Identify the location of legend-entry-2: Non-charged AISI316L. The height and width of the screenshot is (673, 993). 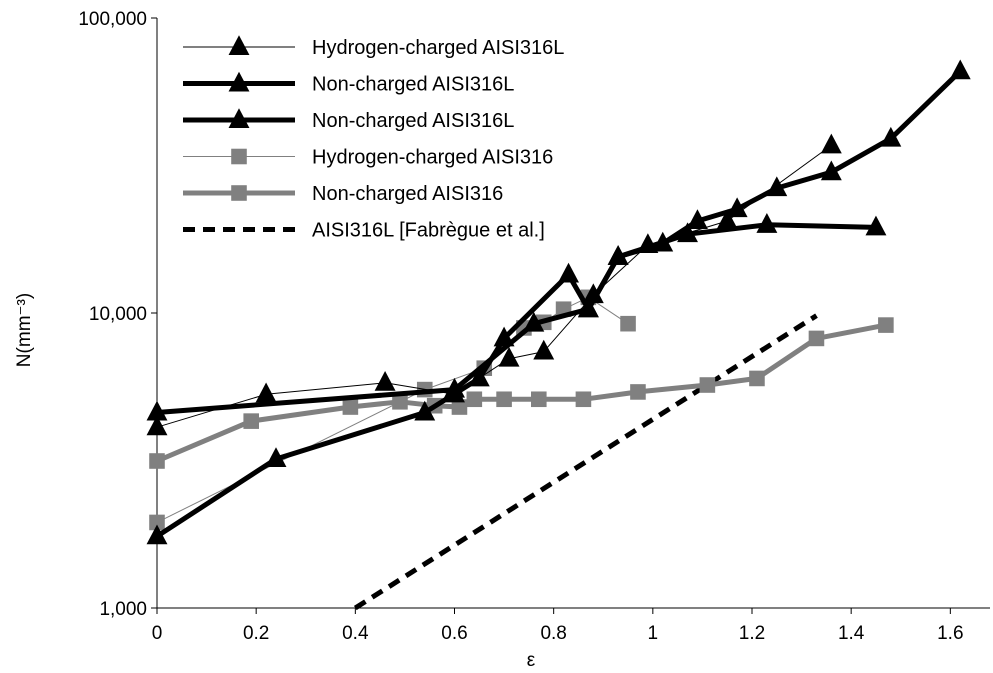
(348, 83).